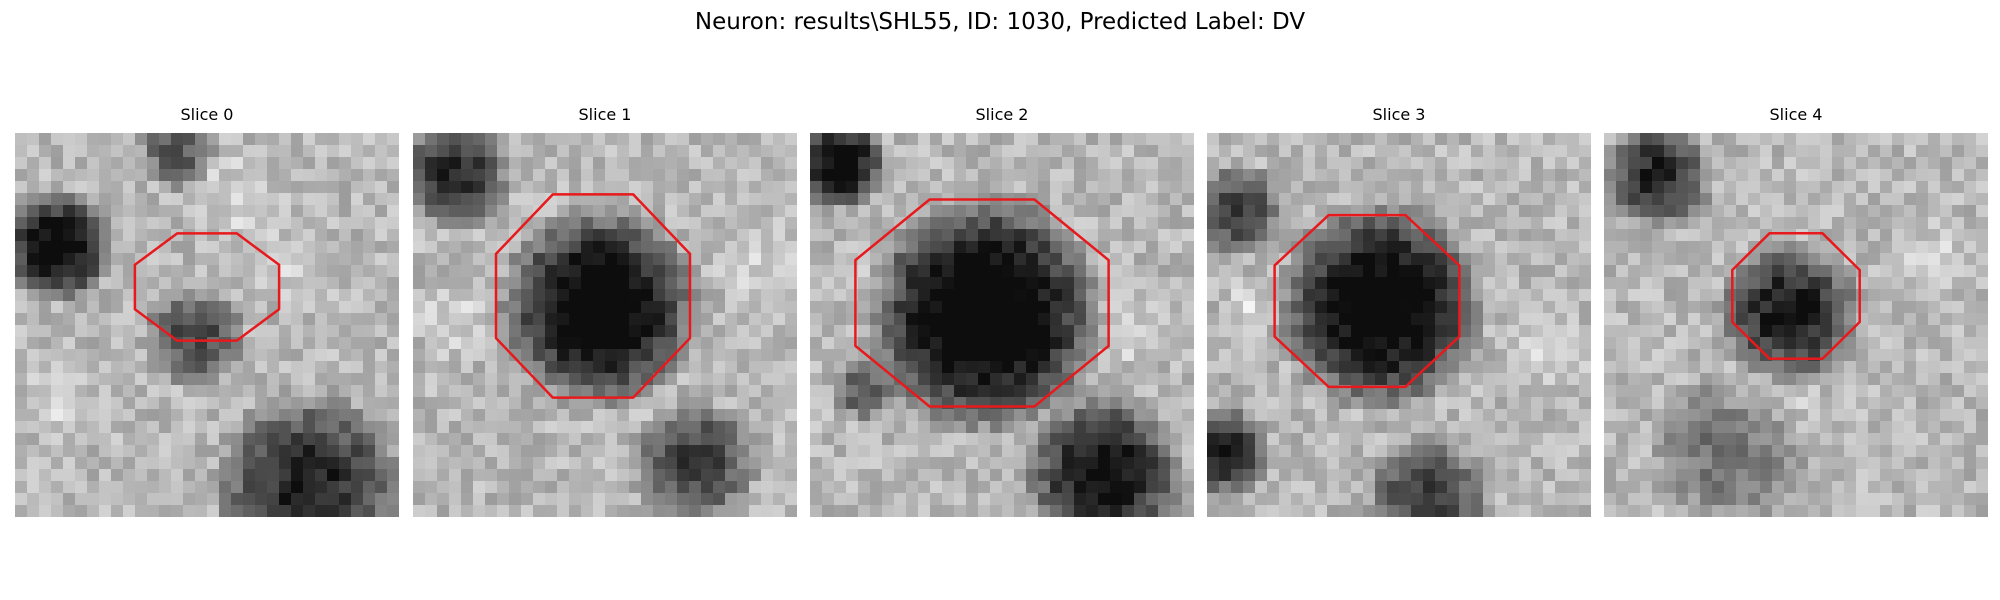 This screenshot has height=600, width=2000. Describe the element at coordinates (1399, 114) in the screenshot. I see `slice-title-3: Slice 3` at that location.